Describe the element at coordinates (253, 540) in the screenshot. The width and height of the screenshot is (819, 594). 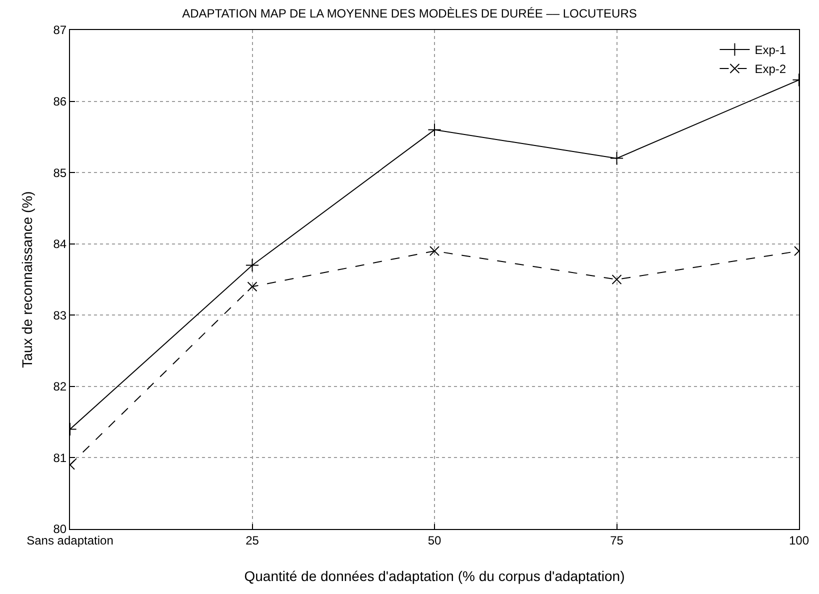
I see `x-tick-label: 25` at that location.